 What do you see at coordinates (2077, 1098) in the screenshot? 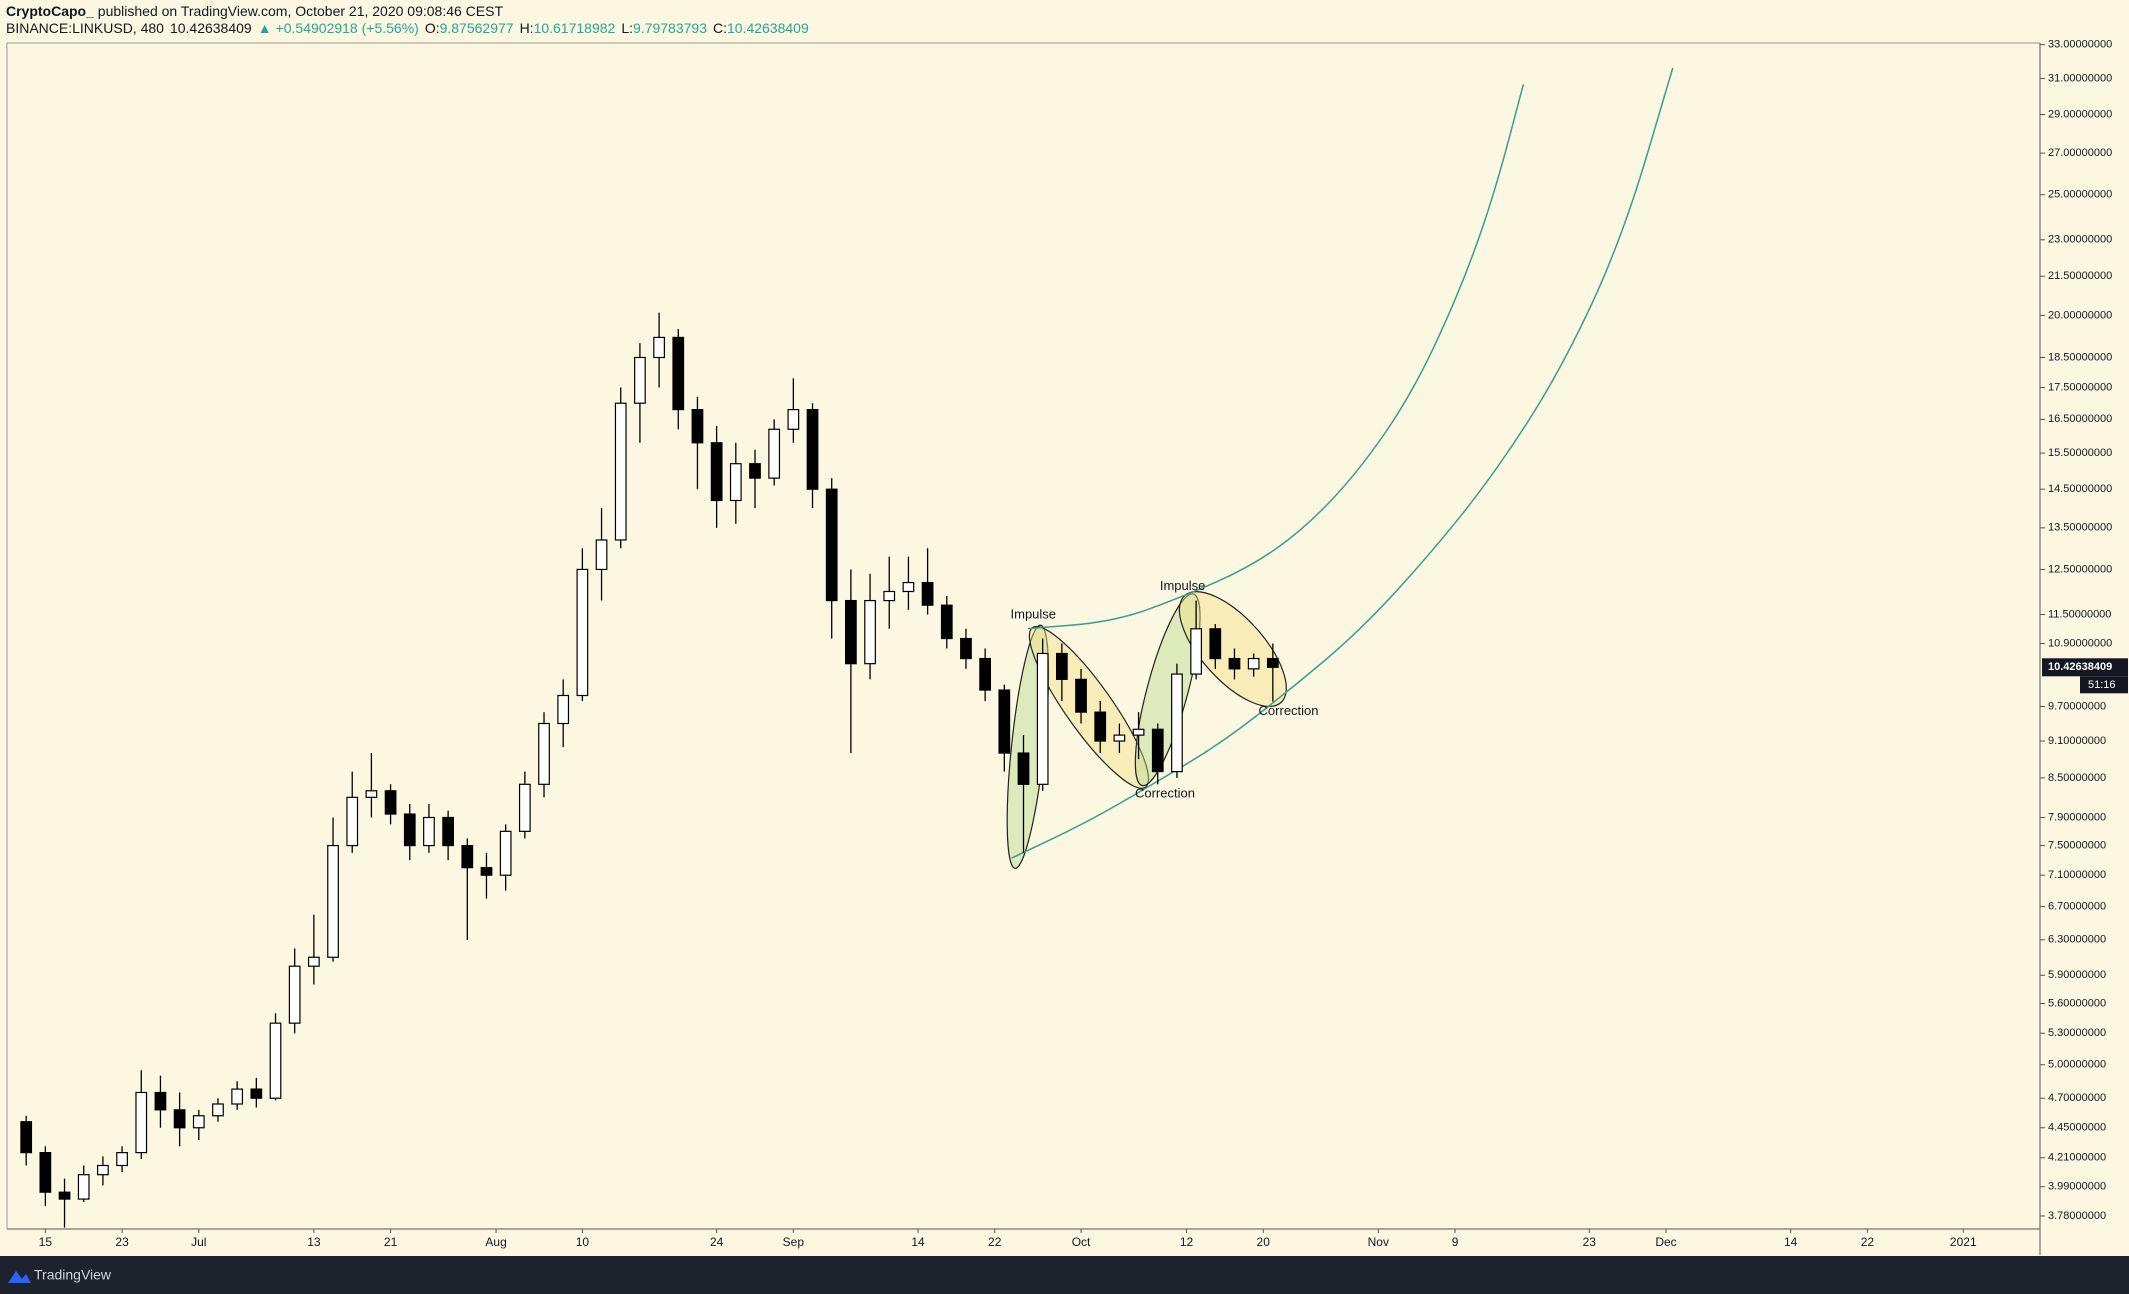
I see `y-tick-label: 4.70000000` at bounding box center [2077, 1098].